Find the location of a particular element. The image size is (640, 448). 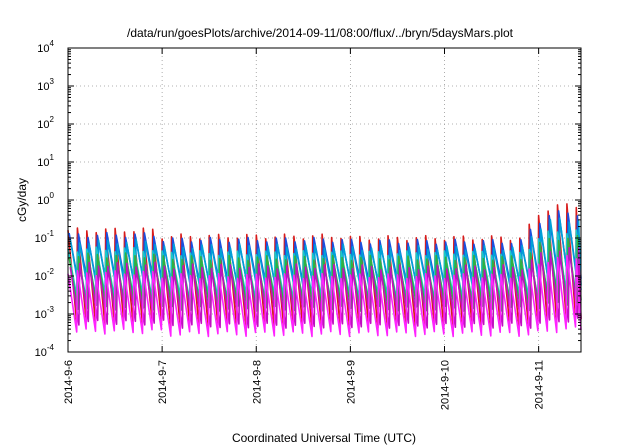

y-tick-exponent: 2 is located at coordinates (52, 119).